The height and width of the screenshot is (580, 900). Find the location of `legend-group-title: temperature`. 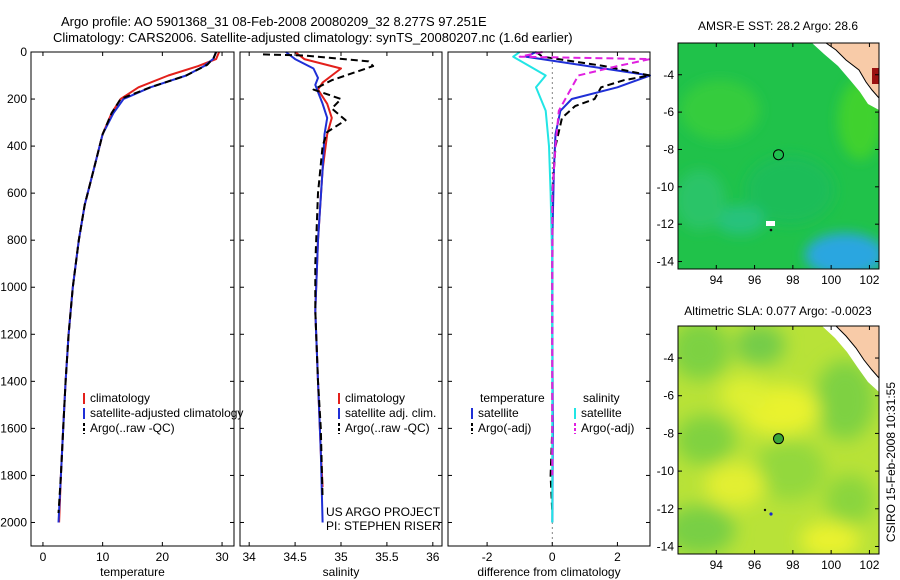

legend-group-title: temperature is located at coordinates (512, 398).